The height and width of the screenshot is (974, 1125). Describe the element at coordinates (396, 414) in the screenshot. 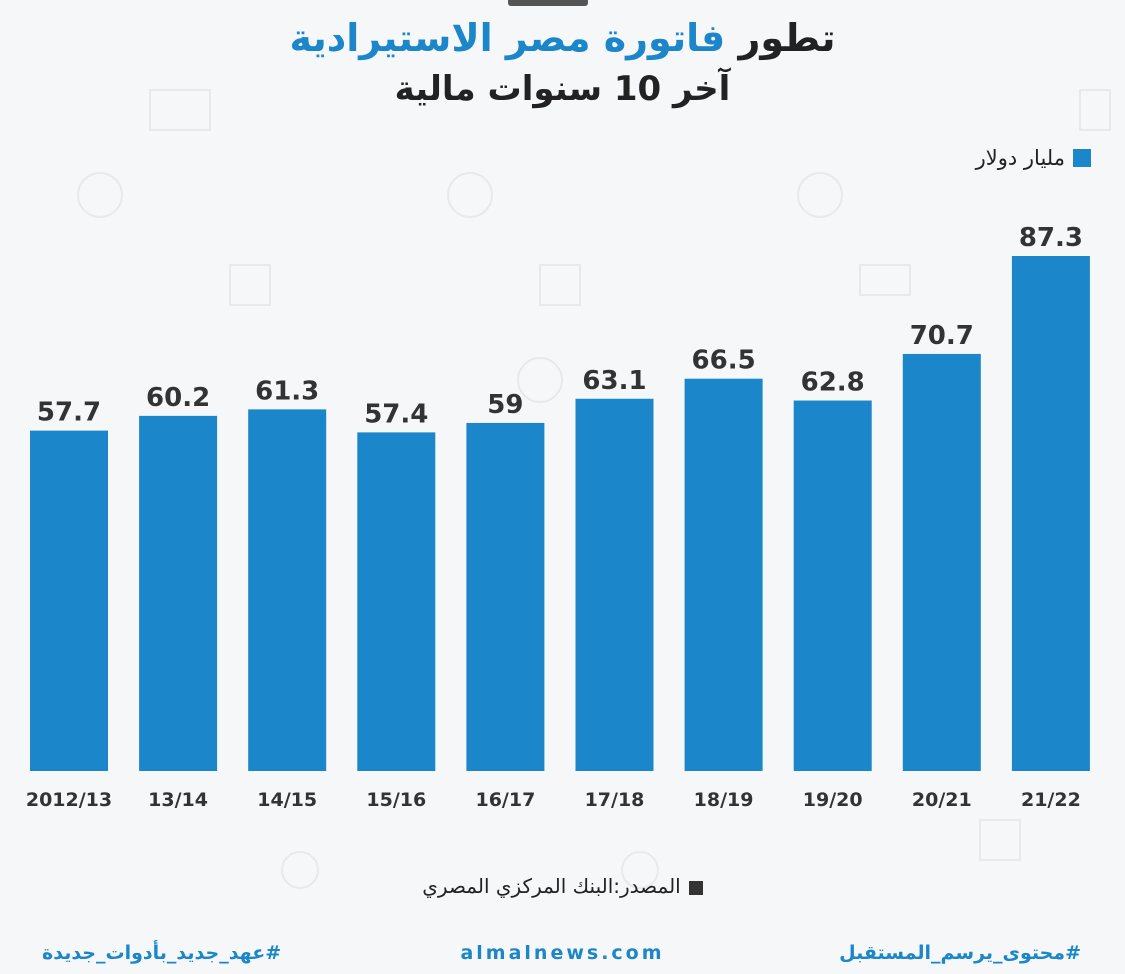

I see `data-label-4: 57.4` at that location.